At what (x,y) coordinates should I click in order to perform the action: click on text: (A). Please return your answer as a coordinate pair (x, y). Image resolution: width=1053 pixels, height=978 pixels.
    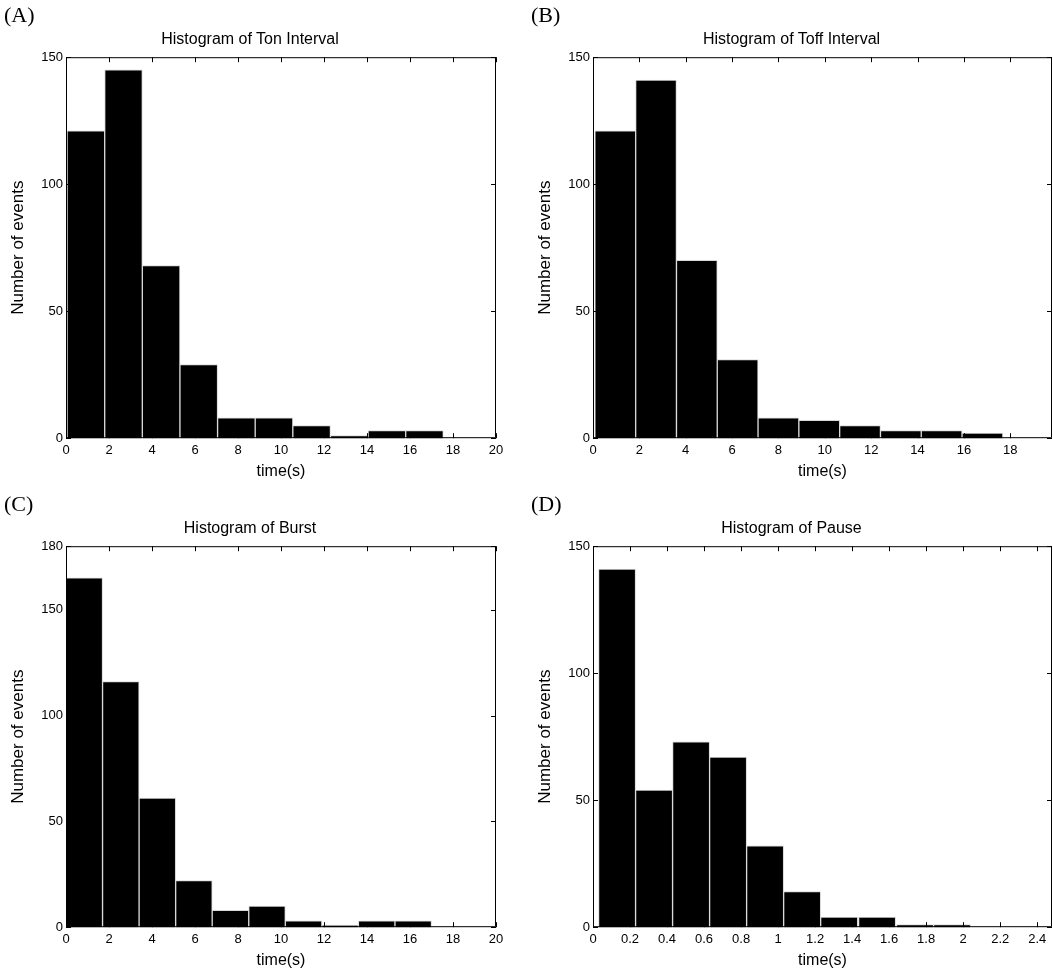
    Looking at the image, I should click on (19, 15).